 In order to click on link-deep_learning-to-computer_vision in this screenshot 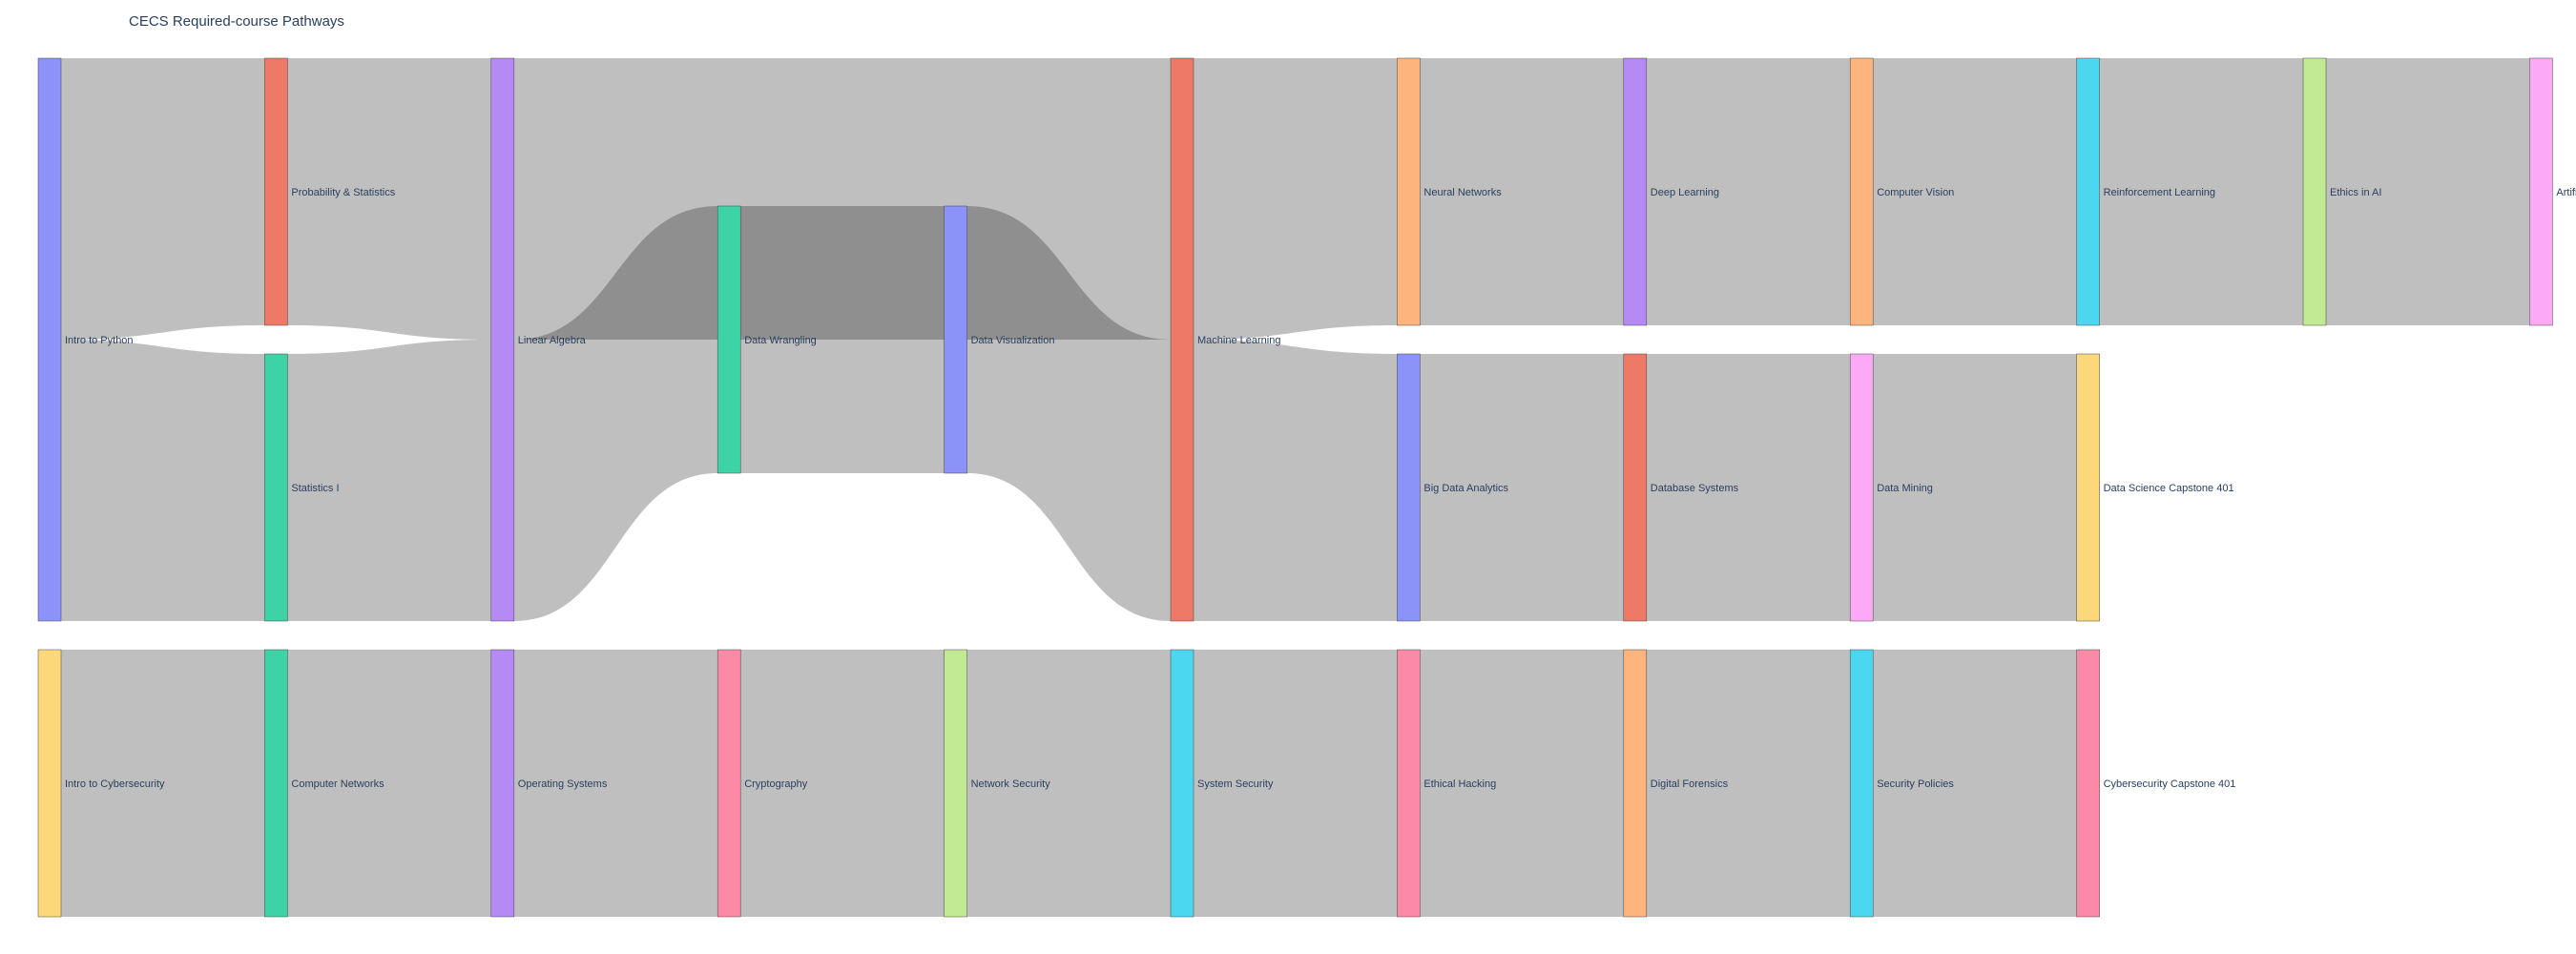, I will do `click(1748, 191)`.